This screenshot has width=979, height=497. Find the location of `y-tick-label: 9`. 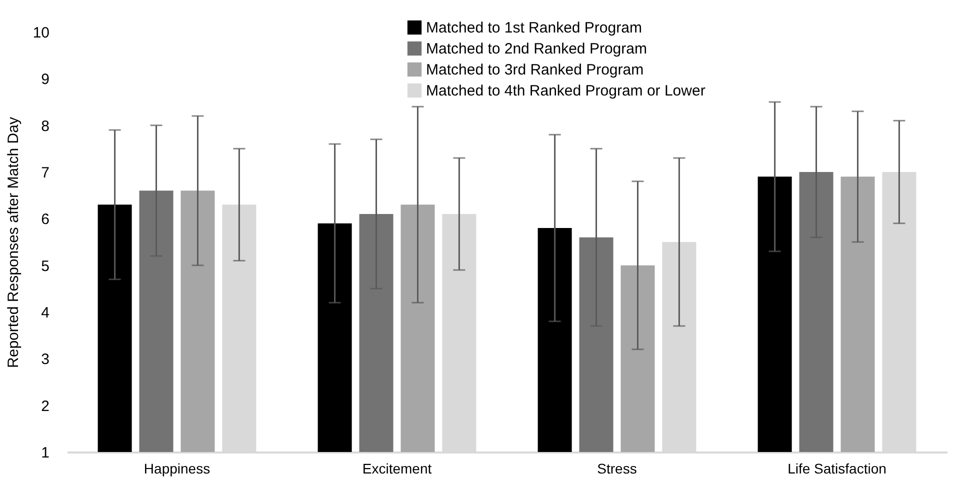

y-tick-label: 9 is located at coordinates (45, 79).